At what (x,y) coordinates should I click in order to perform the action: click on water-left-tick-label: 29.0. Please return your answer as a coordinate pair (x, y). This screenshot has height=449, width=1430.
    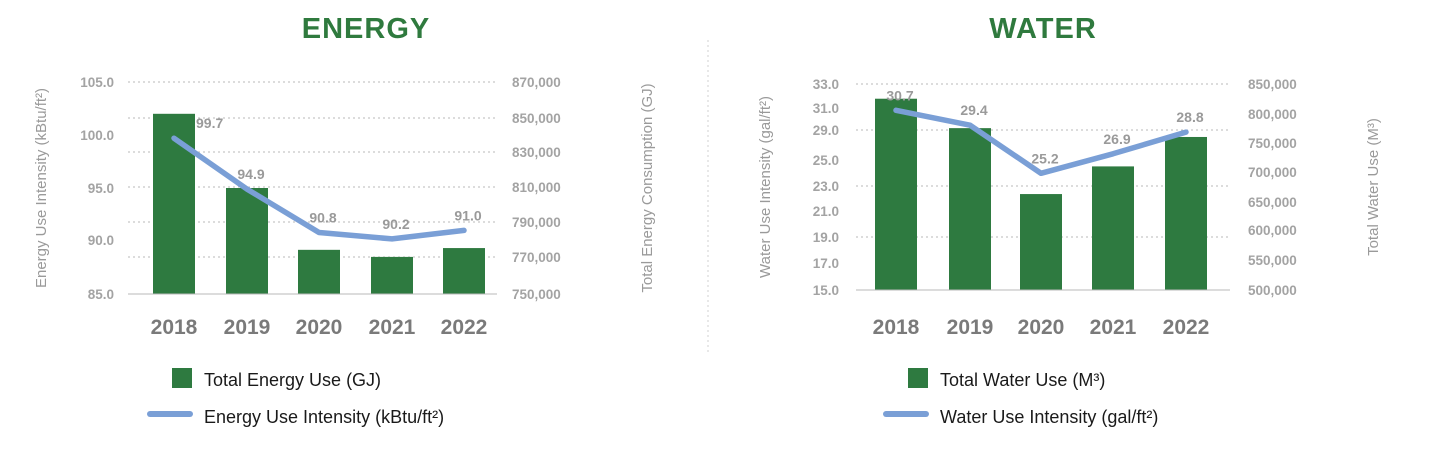
    Looking at the image, I should click on (826, 130).